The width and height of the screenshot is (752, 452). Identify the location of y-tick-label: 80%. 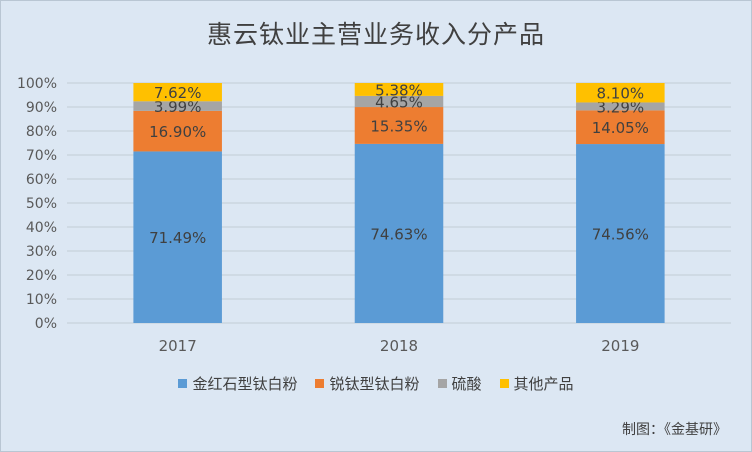
(41, 132).